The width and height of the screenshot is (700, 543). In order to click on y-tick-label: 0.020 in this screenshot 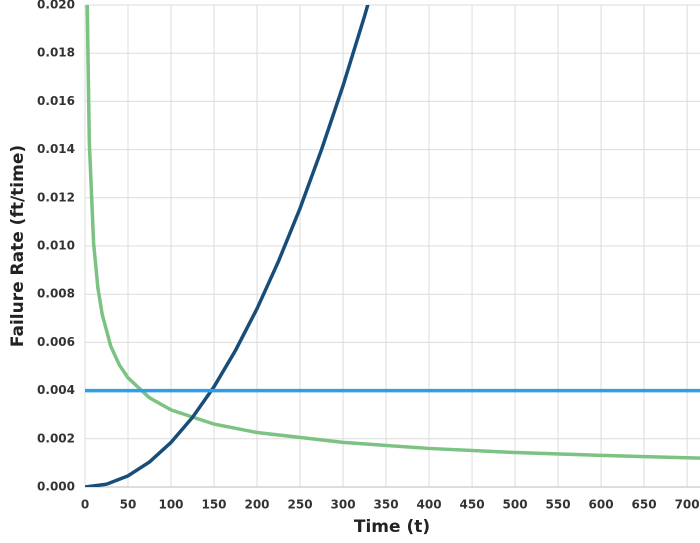, I will do `click(56, 6)`.